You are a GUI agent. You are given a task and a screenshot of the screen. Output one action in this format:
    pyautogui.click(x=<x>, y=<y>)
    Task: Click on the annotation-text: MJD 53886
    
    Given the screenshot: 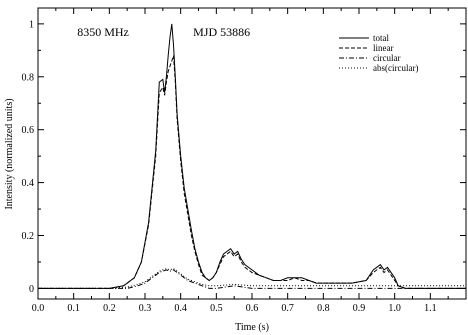 What is the action you would take?
    pyautogui.click(x=221, y=32)
    